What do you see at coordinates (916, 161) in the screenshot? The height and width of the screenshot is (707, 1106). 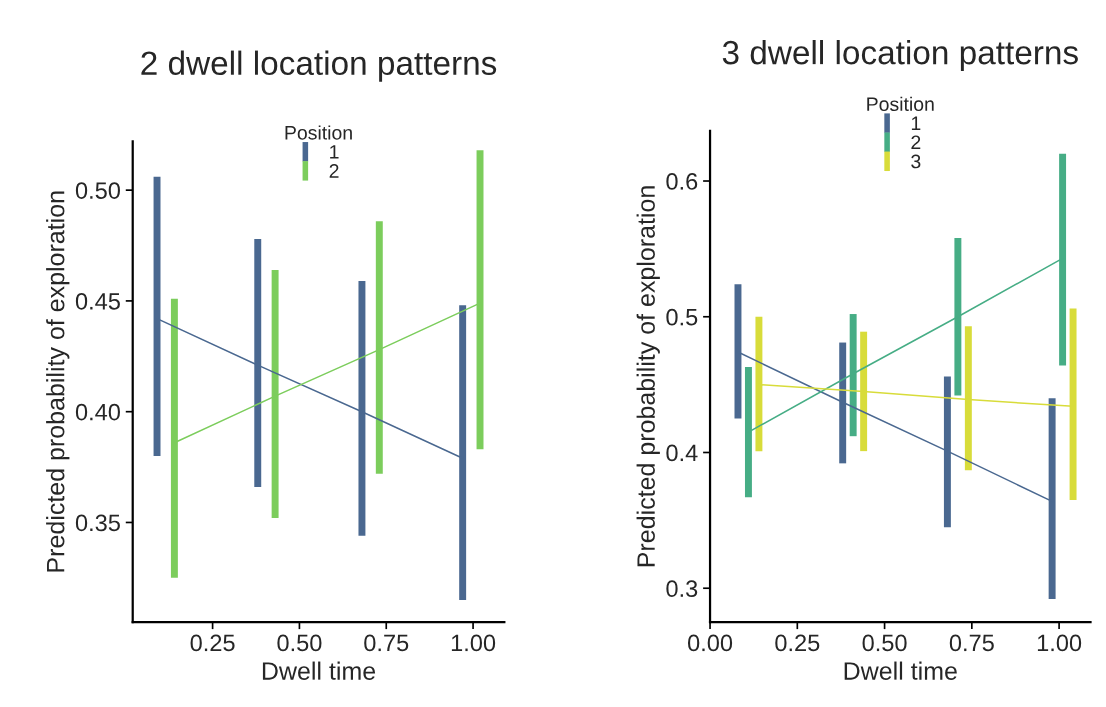 I see `legend-label: 3` at bounding box center [916, 161].